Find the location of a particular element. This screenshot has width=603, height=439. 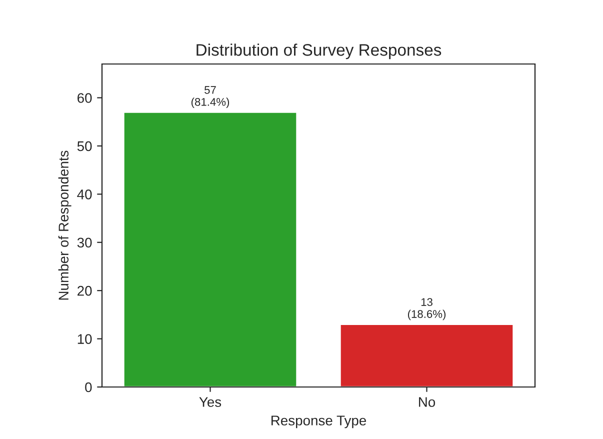

y-tick-label: 0 is located at coordinates (88, 387).